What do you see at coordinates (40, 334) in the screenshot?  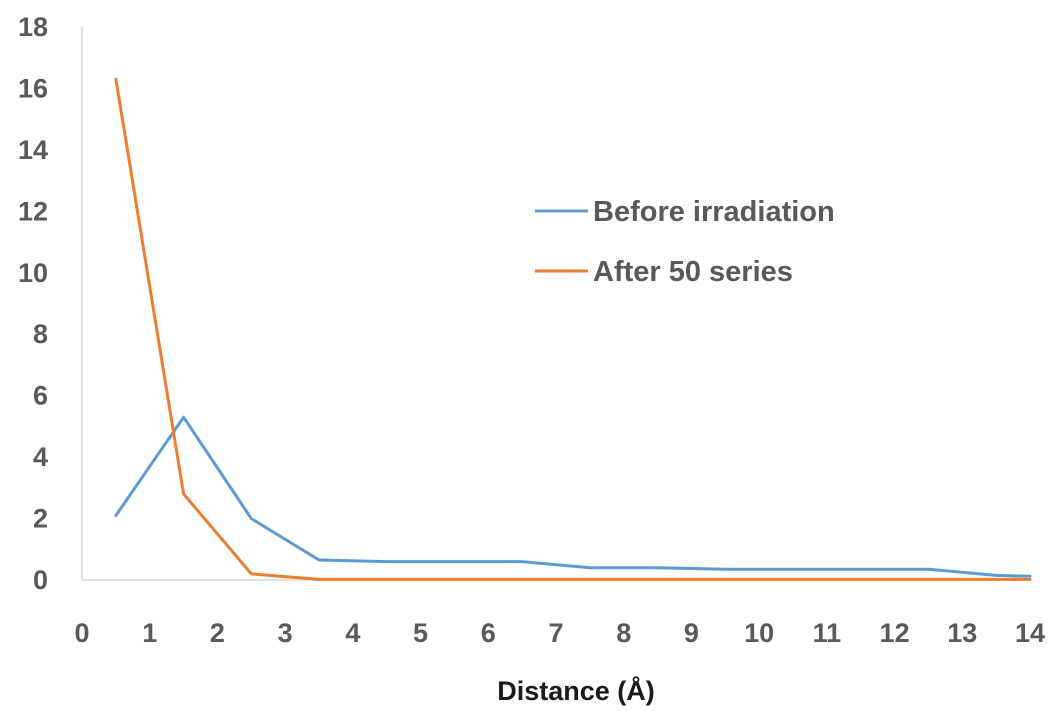 I see `y-tick-label: 8` at bounding box center [40, 334].